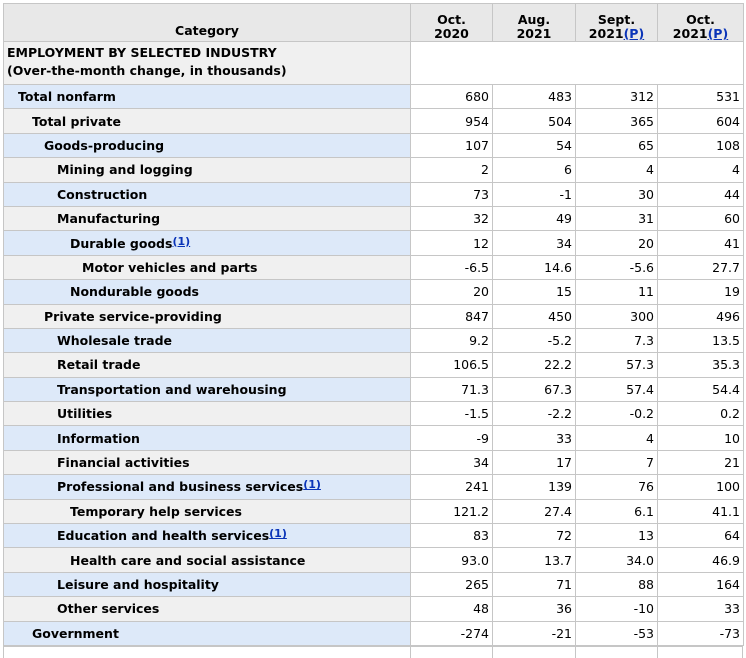  I want to click on table-row: Nondurable goods 20 15 11 19, so click(373, 292).